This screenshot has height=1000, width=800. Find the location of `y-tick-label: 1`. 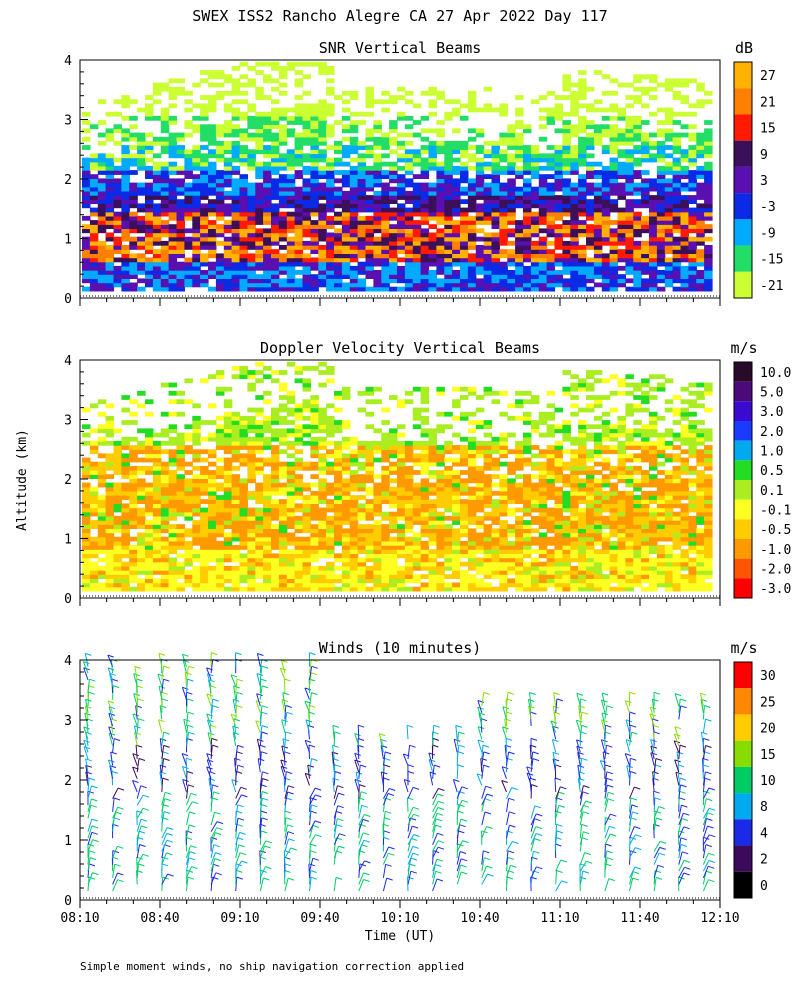

y-tick-label: 1 is located at coordinates (68, 240).